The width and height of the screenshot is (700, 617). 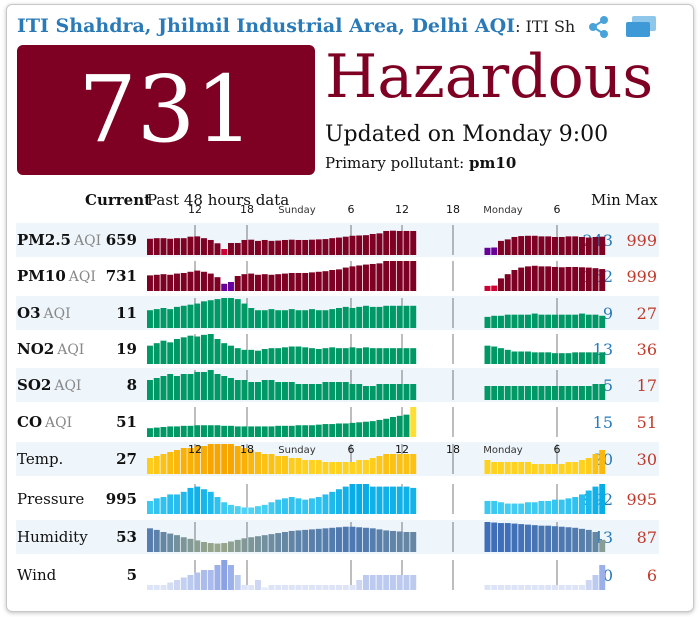 What do you see at coordinates (36, 575) in the screenshot?
I see `row-label: Wind` at bounding box center [36, 575].